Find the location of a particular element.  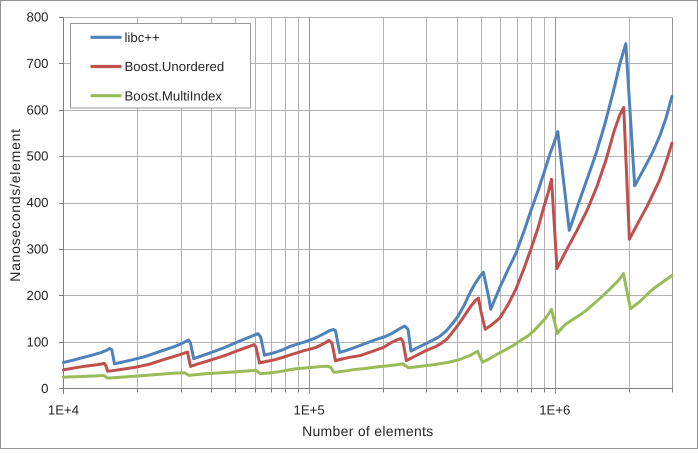

svg-text: 1E+6 is located at coordinates (554, 410).